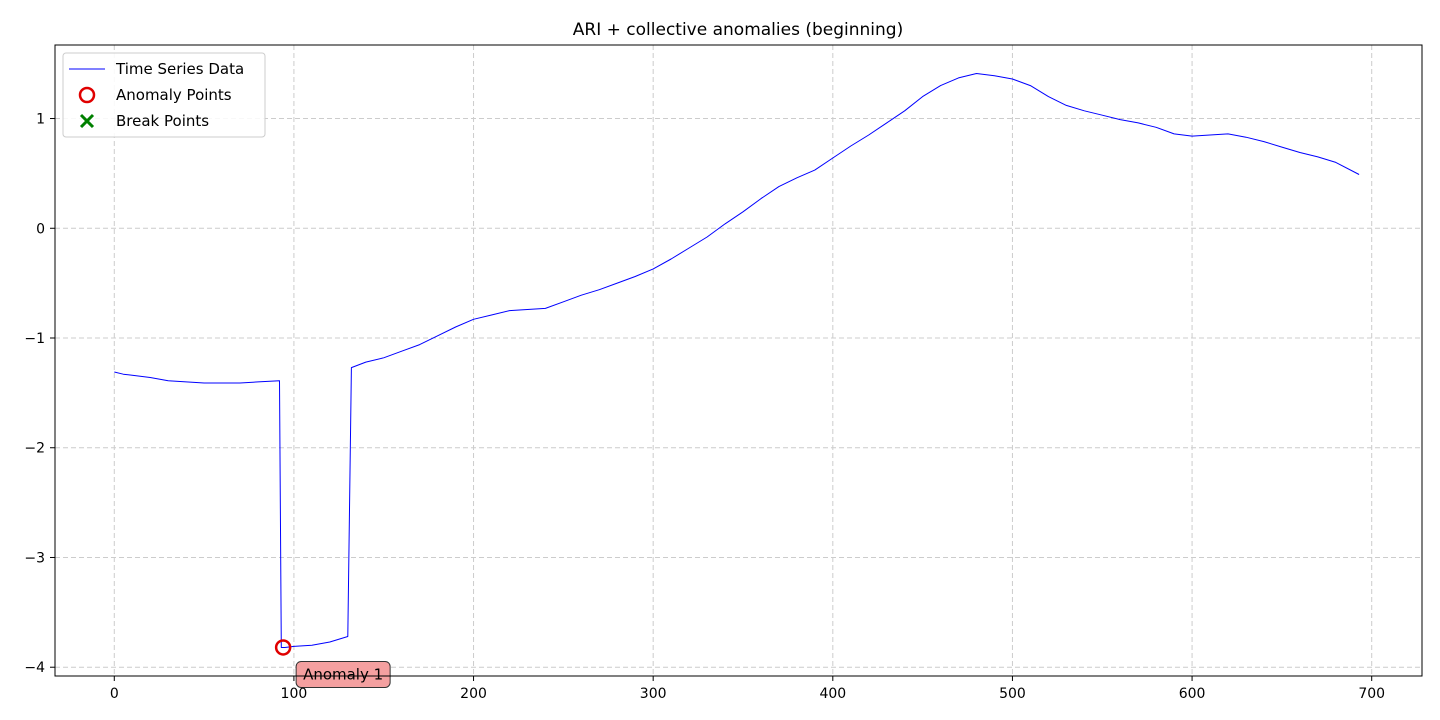 This screenshot has height=720, width=1440. What do you see at coordinates (87, 95) in the screenshot?
I see `legend-circle-swatch` at bounding box center [87, 95].